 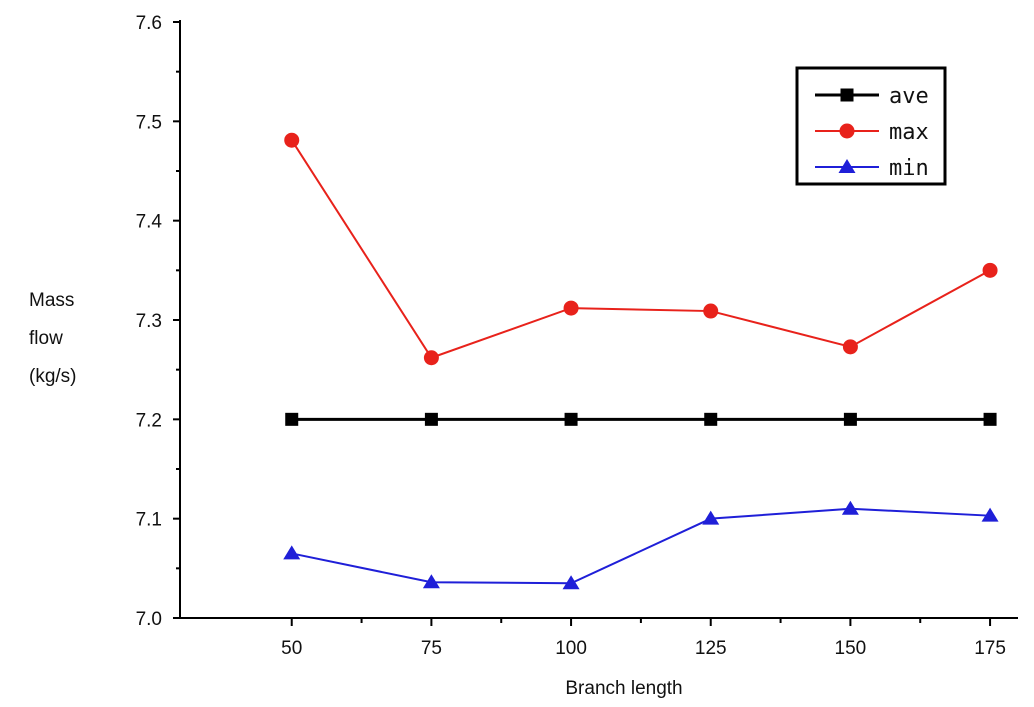 What do you see at coordinates (909, 96) in the screenshot?
I see `legend-label: ave` at bounding box center [909, 96].